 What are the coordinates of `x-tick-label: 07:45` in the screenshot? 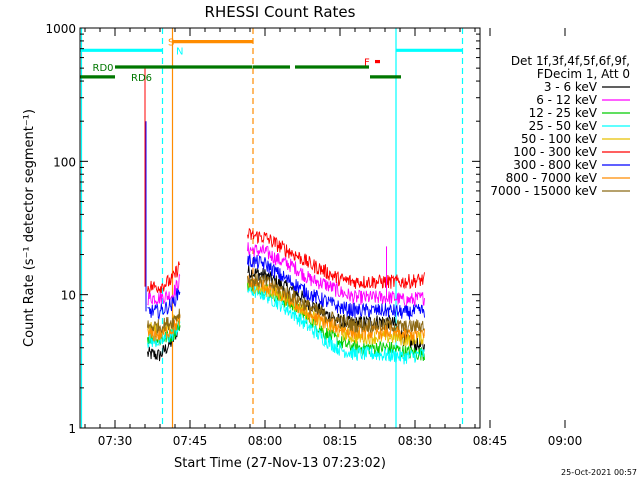 It's located at (190, 441).